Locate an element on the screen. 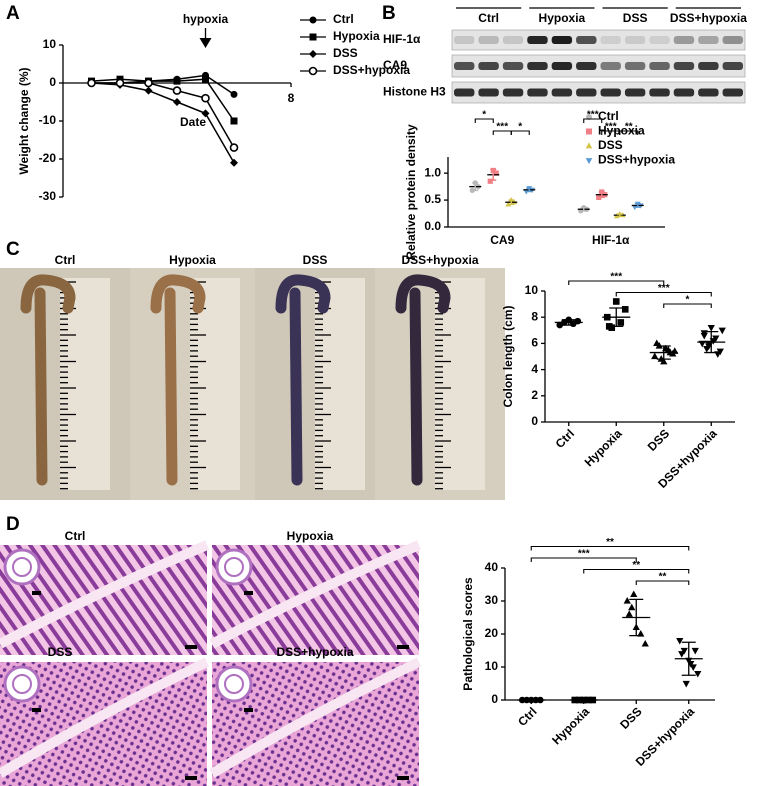  inset-inner is located at coordinates (22, 567).